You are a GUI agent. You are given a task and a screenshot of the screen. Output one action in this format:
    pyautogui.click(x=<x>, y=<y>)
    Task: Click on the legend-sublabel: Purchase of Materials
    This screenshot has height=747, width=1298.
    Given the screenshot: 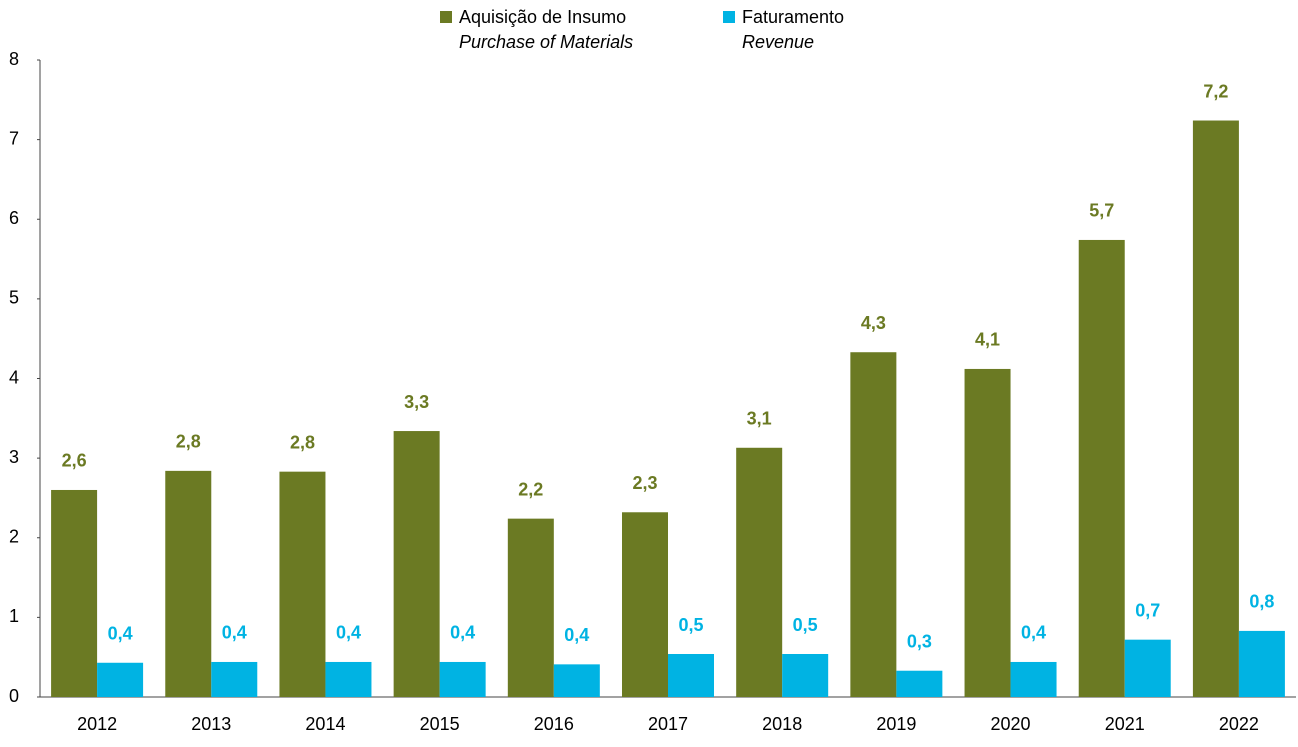 What is the action you would take?
    pyautogui.click(x=546, y=42)
    